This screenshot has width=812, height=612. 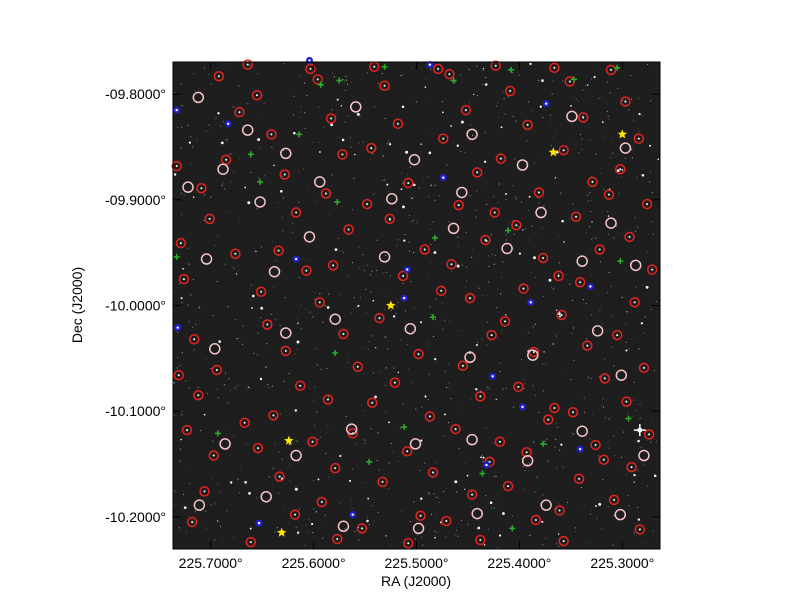 I want to click on x-axis-label: RA (J2000), so click(x=416, y=581).